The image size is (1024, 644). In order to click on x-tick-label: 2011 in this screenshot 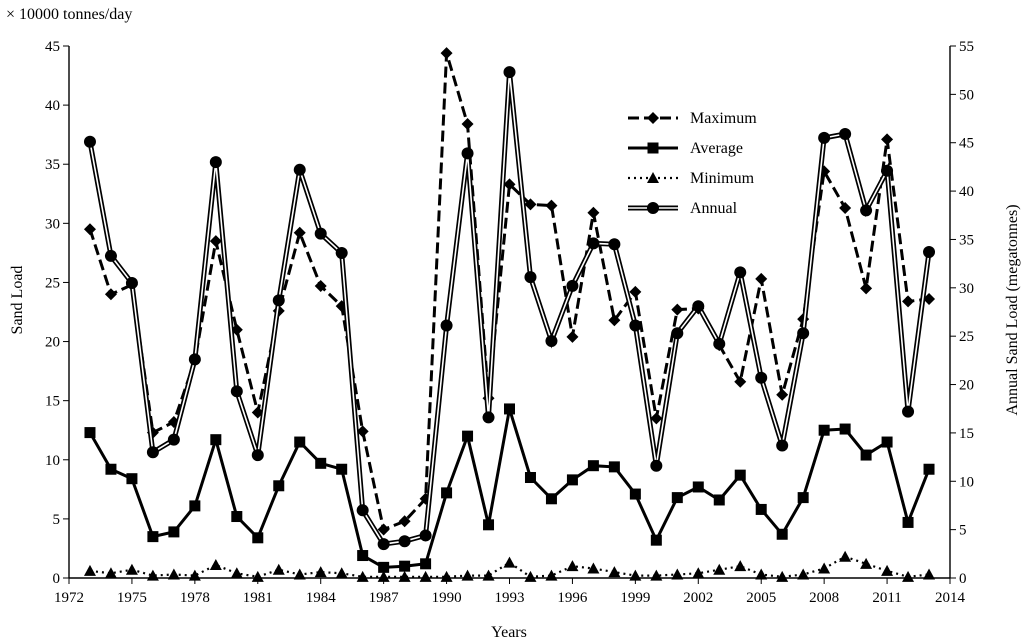, I will do `click(886, 598)`.